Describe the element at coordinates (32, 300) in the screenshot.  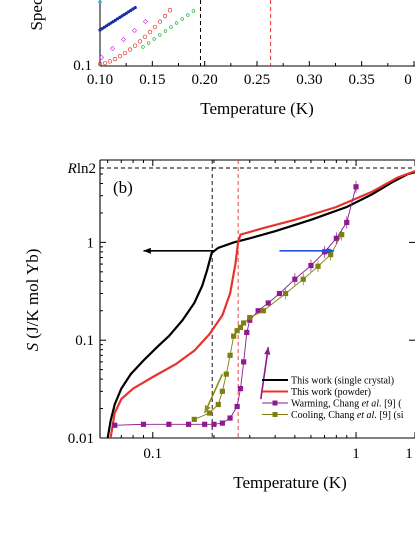
I see `y-axis-label: S (J/K mol Yb)` at that location.